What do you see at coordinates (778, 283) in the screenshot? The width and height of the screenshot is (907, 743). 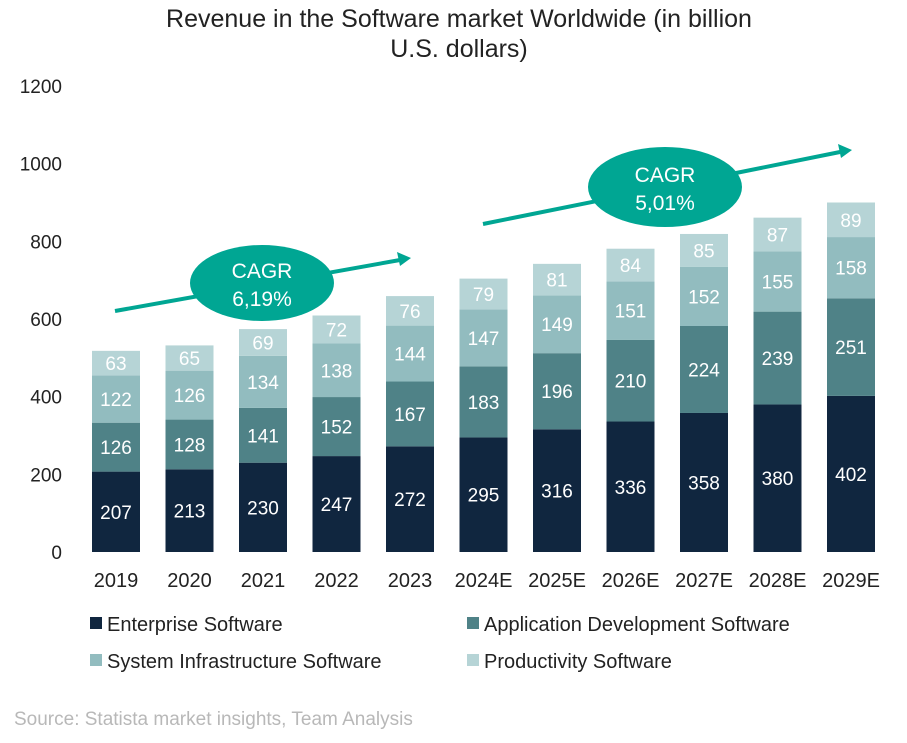 I see `data-label: 155` at bounding box center [778, 283].